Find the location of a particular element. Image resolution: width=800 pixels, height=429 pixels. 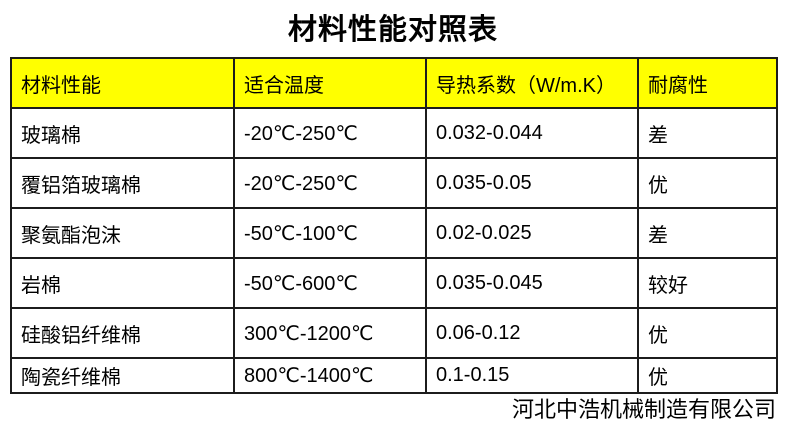

cell-conductivity: 0.035-0.05 is located at coordinates (532, 183).